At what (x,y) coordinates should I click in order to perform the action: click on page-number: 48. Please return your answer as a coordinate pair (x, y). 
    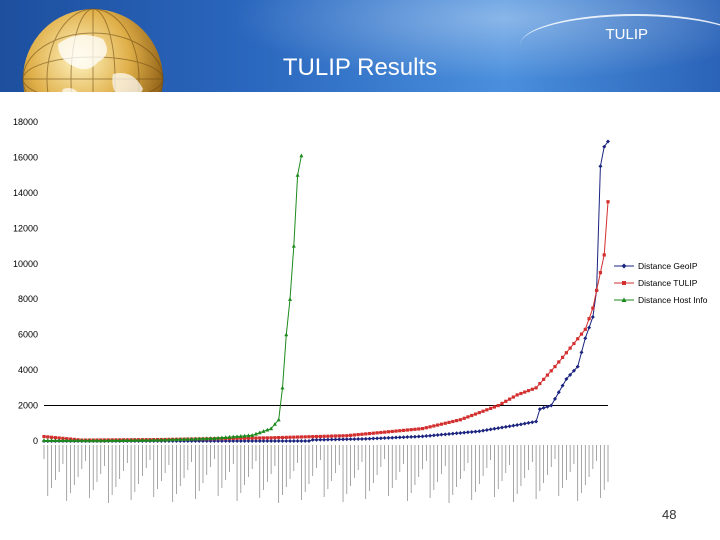
    Looking at the image, I should click on (669, 514).